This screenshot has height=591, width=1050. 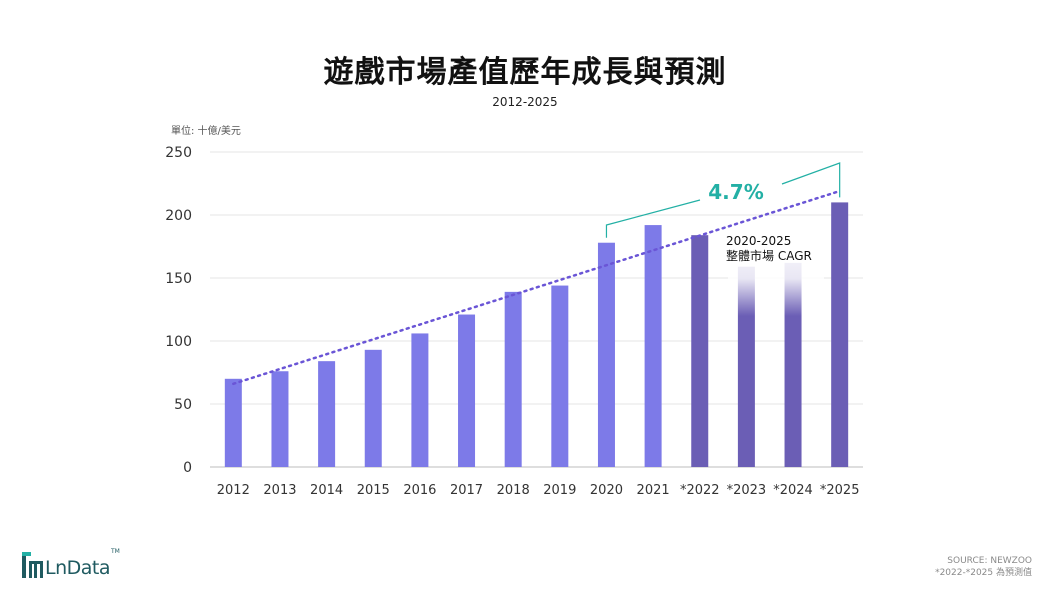 What do you see at coordinates (840, 490) in the screenshot?
I see `x-tick-label: *2025` at bounding box center [840, 490].